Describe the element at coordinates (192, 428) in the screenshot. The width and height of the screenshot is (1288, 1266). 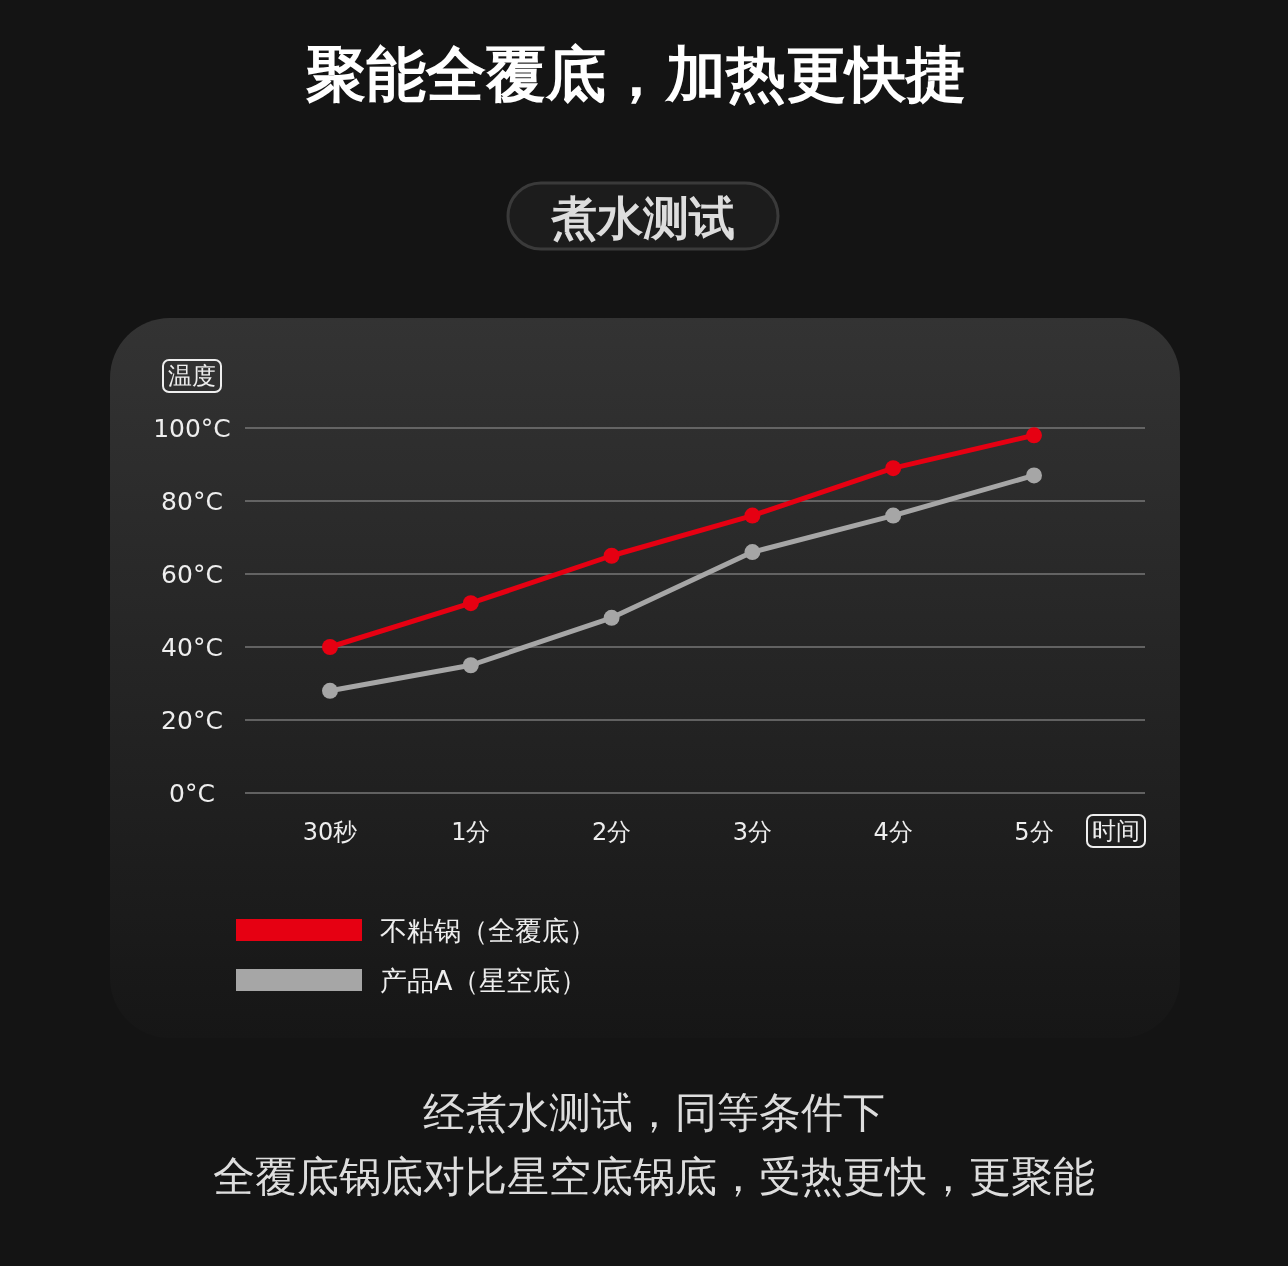
I see `y-tick-label: 100°C` at that location.